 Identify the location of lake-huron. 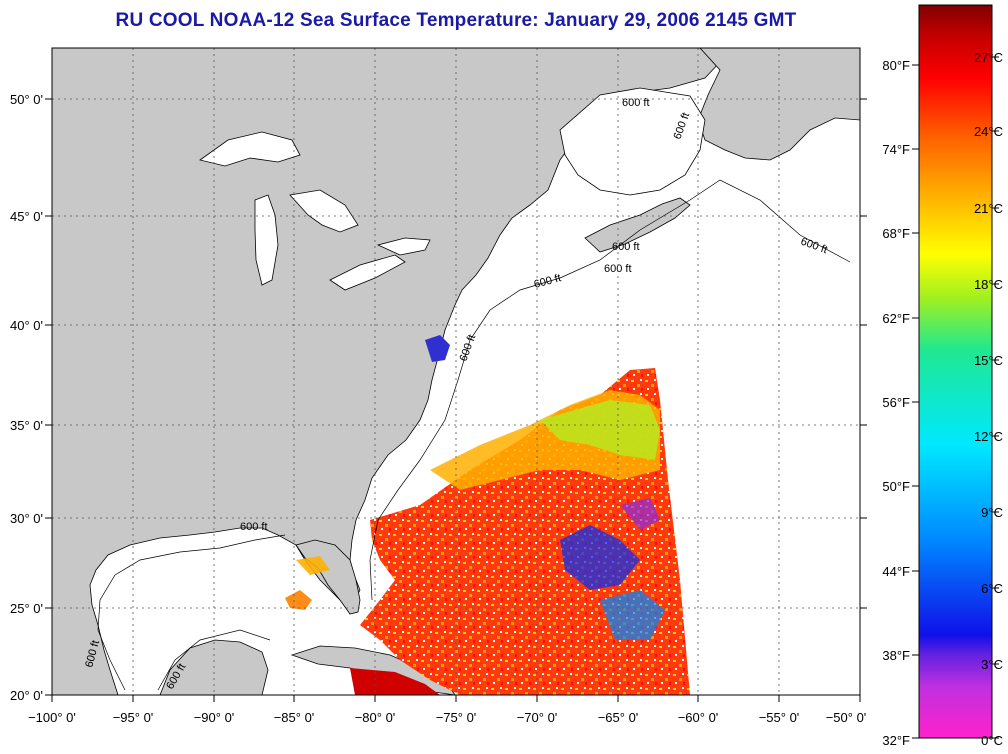
(324, 211).